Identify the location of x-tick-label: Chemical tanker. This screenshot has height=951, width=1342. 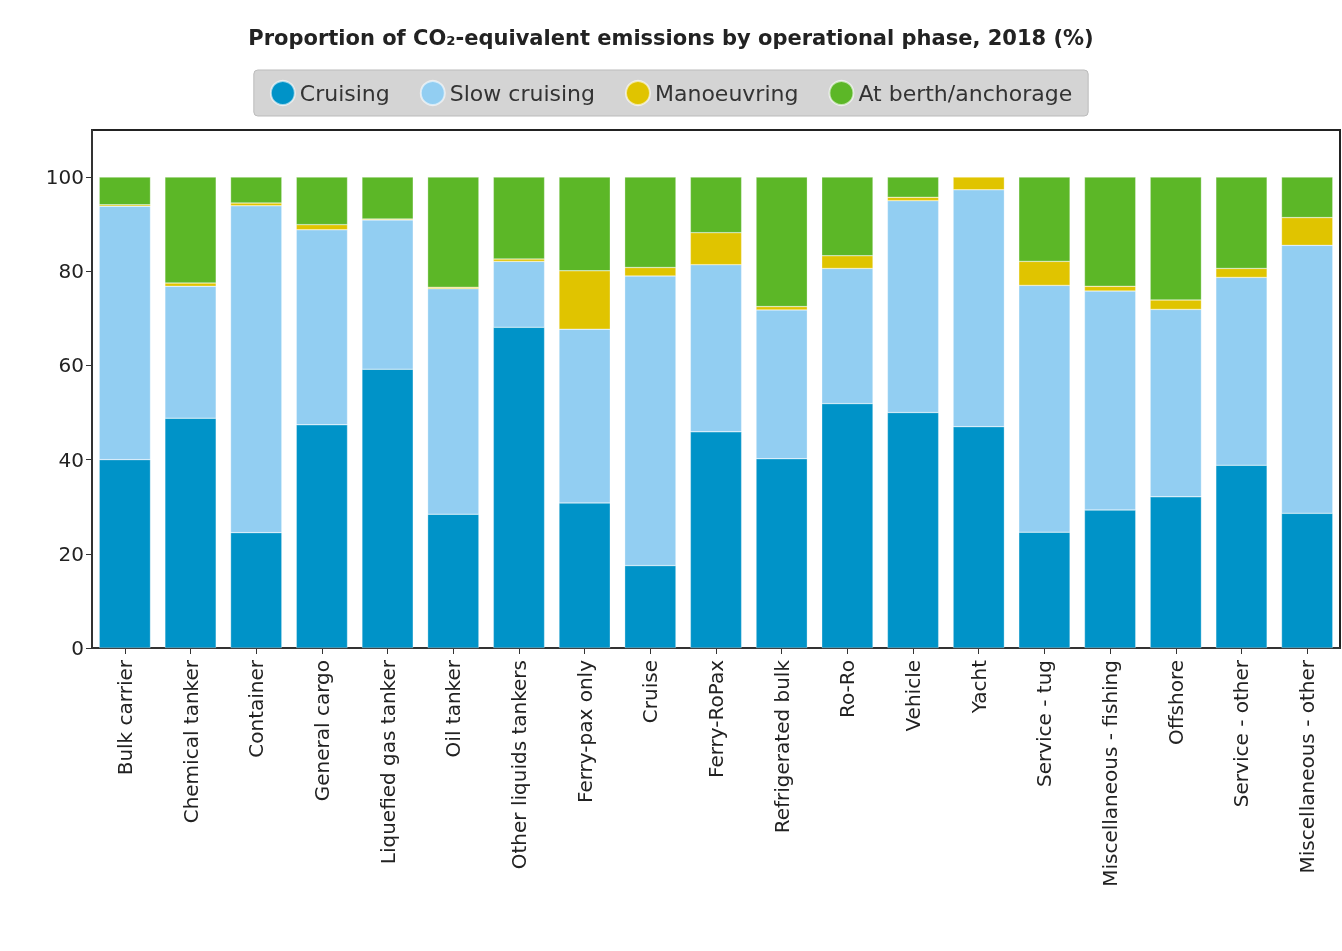
(190, 741).